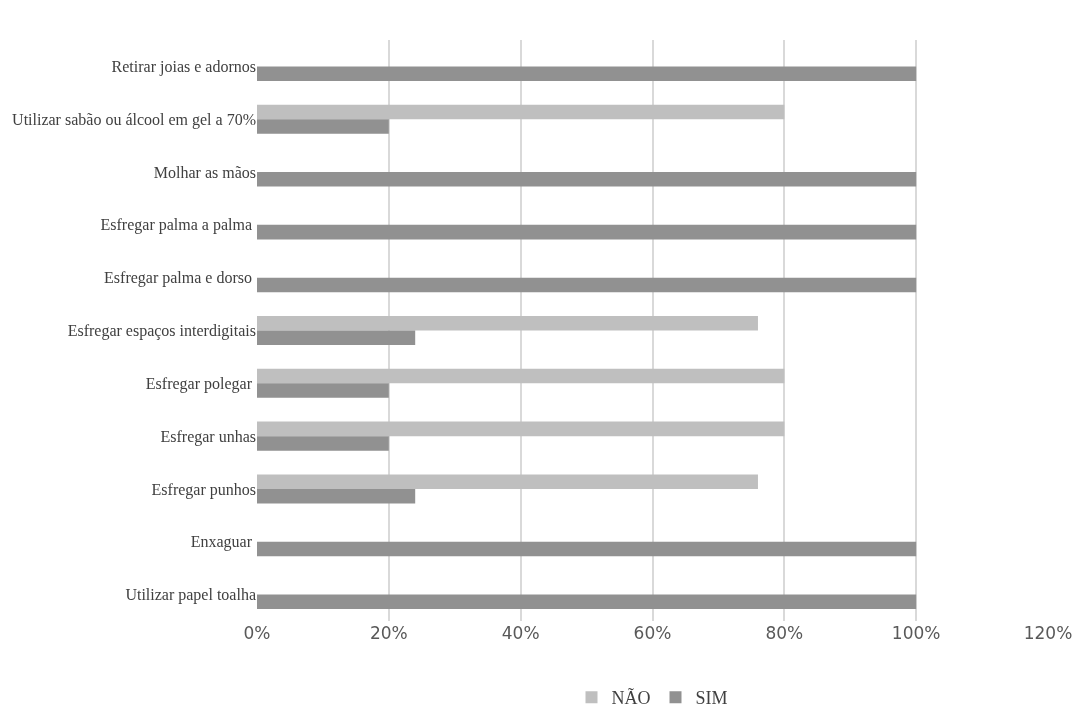 The image size is (1088, 728). Describe the element at coordinates (190, 595) in the screenshot. I see `y-tick-label: Utilizar papel toalha` at that location.